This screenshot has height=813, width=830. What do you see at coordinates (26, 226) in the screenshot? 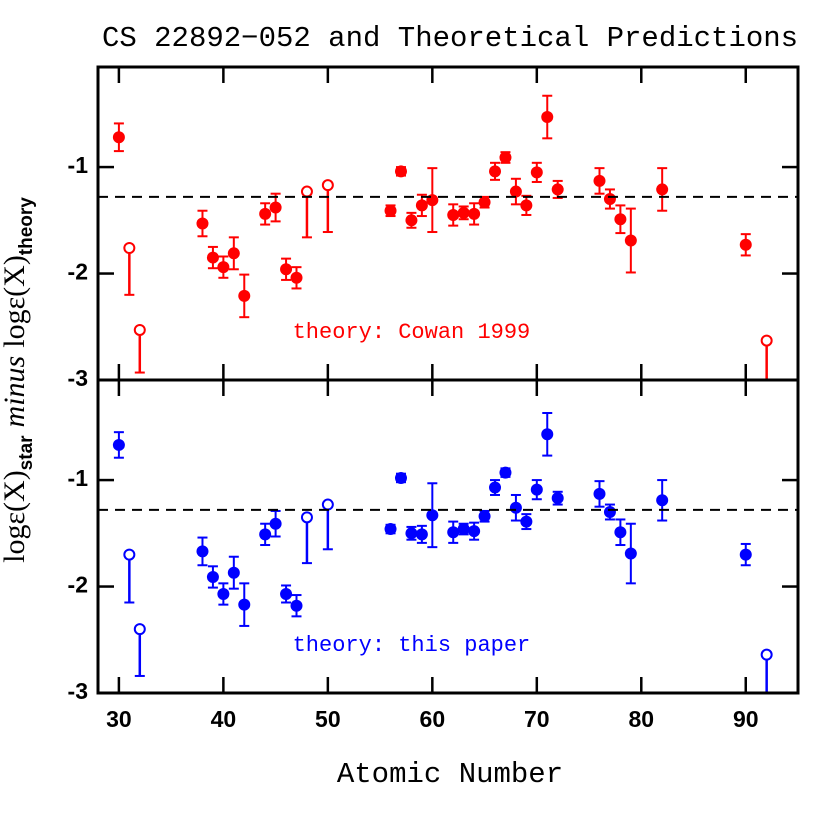
I see `y-label-sub: theory` at bounding box center [26, 226].